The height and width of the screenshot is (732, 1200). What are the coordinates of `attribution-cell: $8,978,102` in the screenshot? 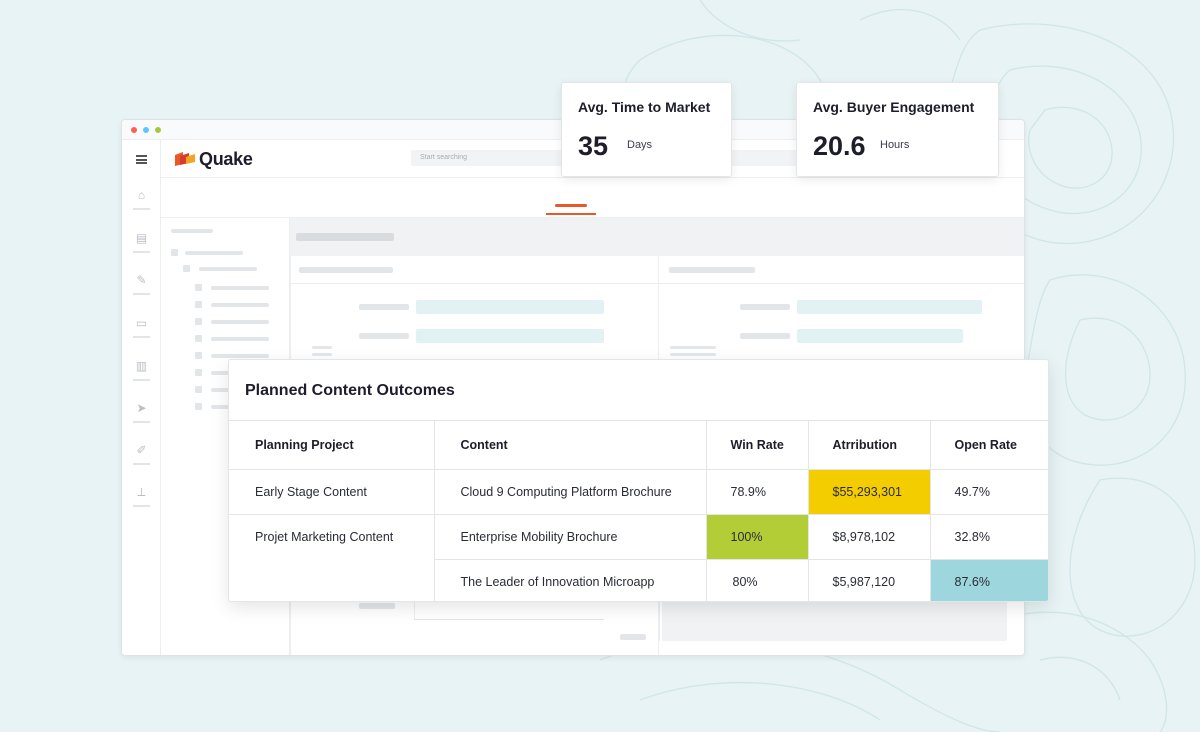 It's located at (869, 537).